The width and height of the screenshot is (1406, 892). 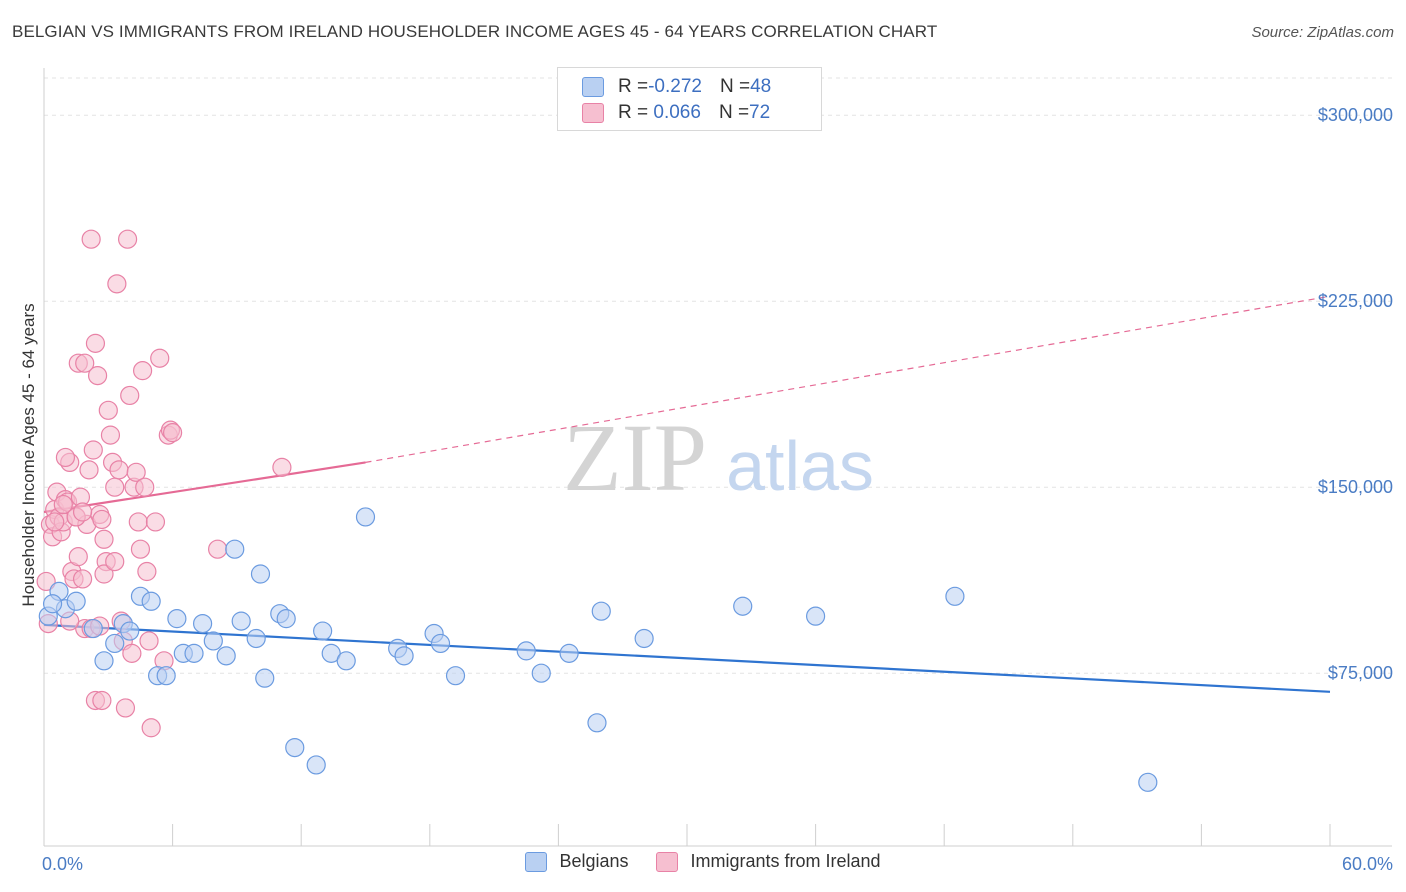 I want to click on watermark-atlas: atlas, so click(x=800, y=466).